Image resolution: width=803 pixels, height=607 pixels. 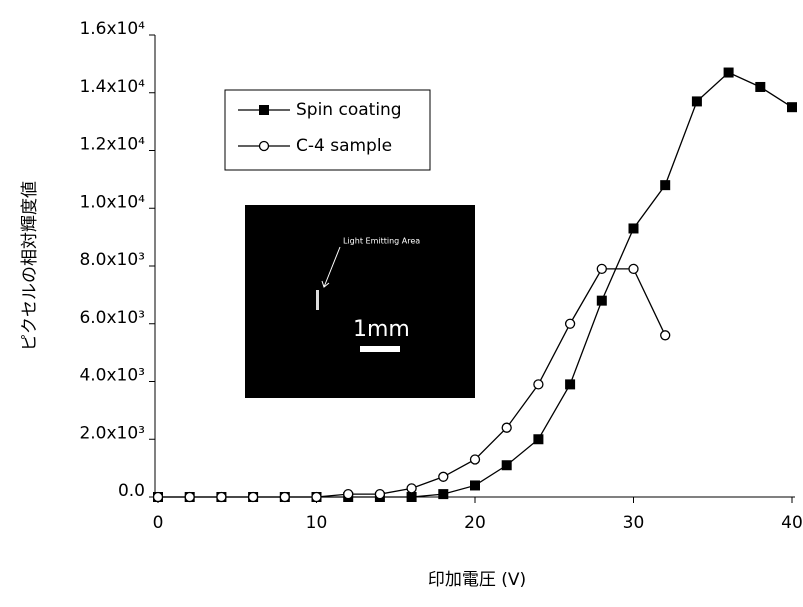 What do you see at coordinates (112, 318) in the screenshot?
I see `y-tick-label: 6.0x10³` at bounding box center [112, 318].